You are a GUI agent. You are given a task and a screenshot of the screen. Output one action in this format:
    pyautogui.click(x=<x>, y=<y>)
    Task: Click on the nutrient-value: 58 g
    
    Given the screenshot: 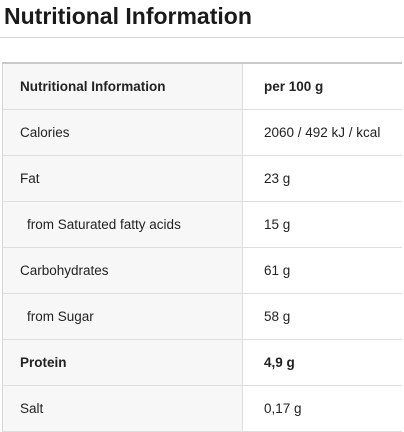 What is the action you would take?
    pyautogui.click(x=322, y=316)
    